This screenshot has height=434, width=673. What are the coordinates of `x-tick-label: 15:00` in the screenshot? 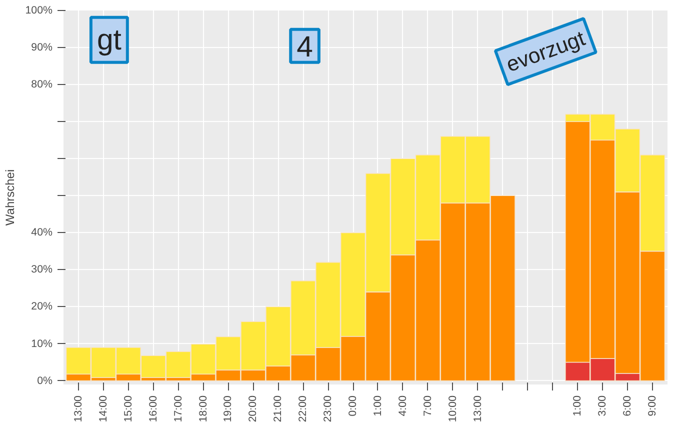 It's located at (128, 408).